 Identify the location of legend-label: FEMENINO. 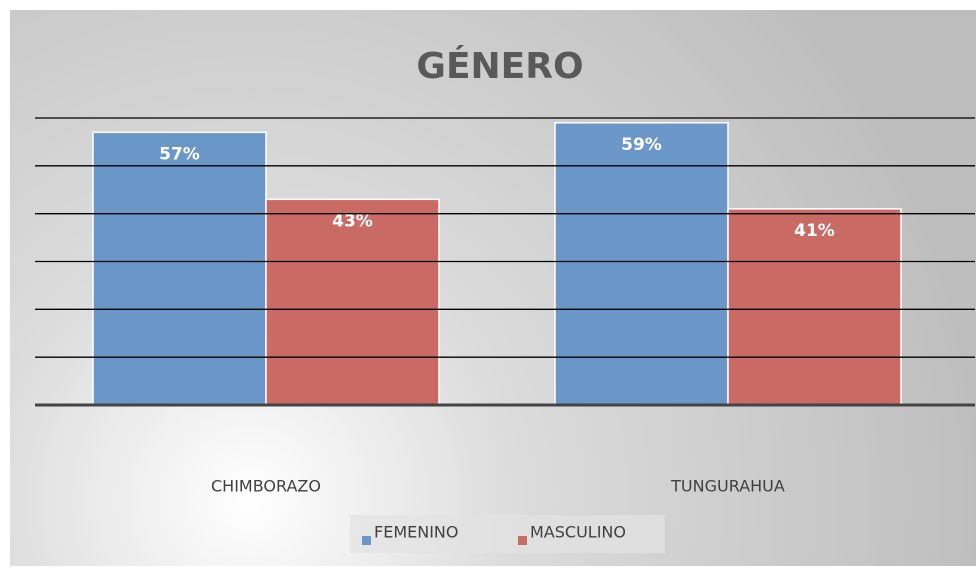
(416, 532).